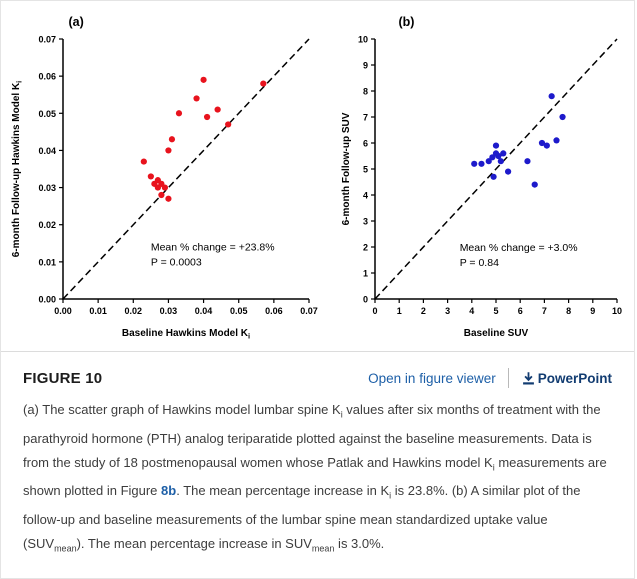 The height and width of the screenshot is (579, 637). What do you see at coordinates (406, 22) in the screenshot?
I see `panel-b-label: (b)` at bounding box center [406, 22].